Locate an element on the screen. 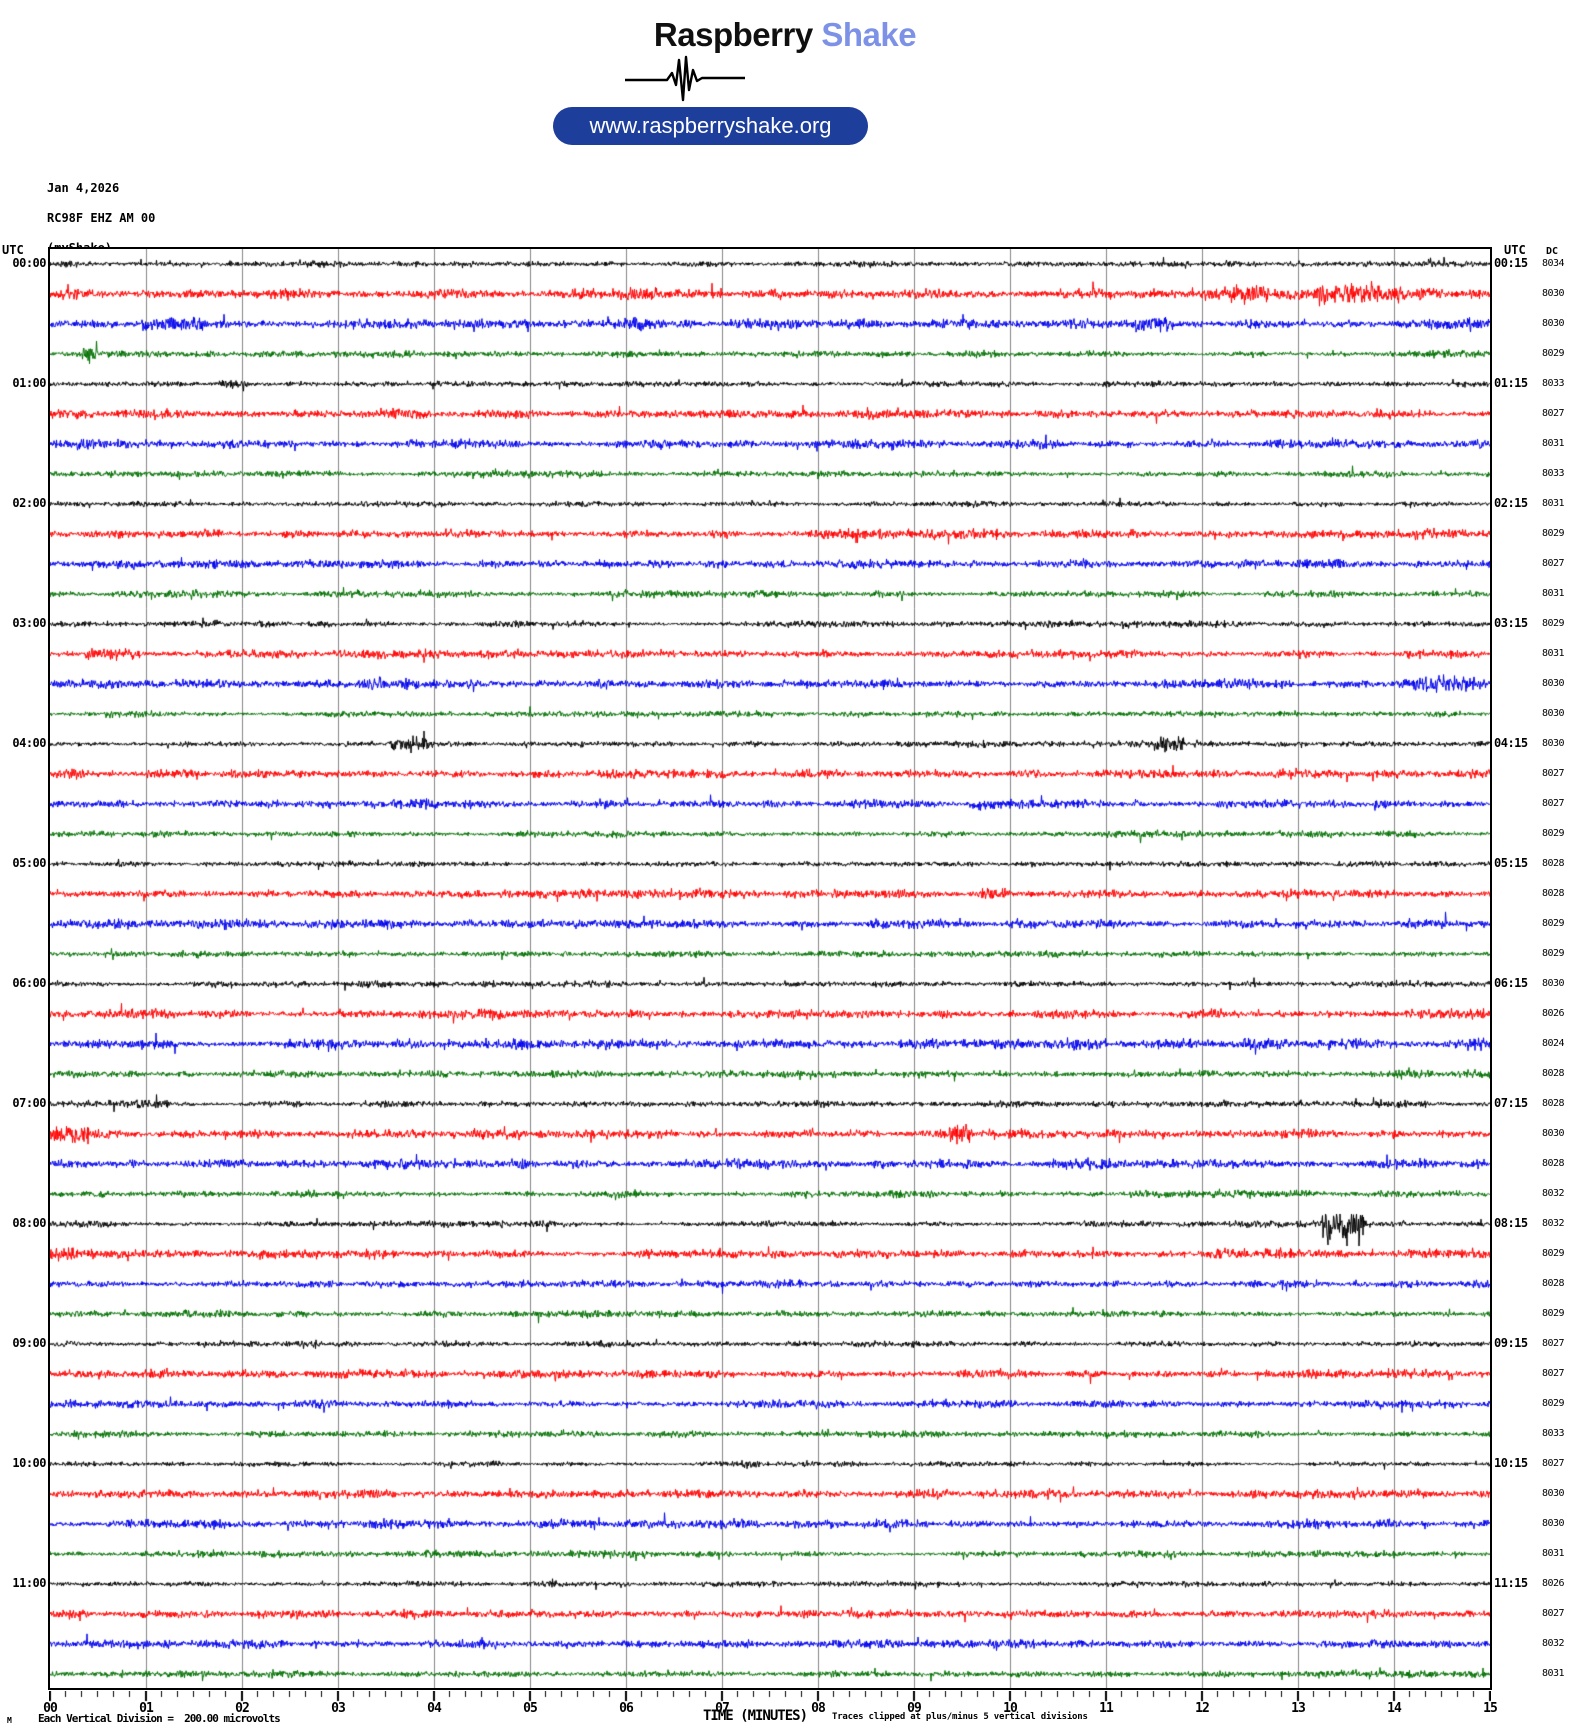  hour-label-right: 02:15 is located at coordinates (1511, 503).